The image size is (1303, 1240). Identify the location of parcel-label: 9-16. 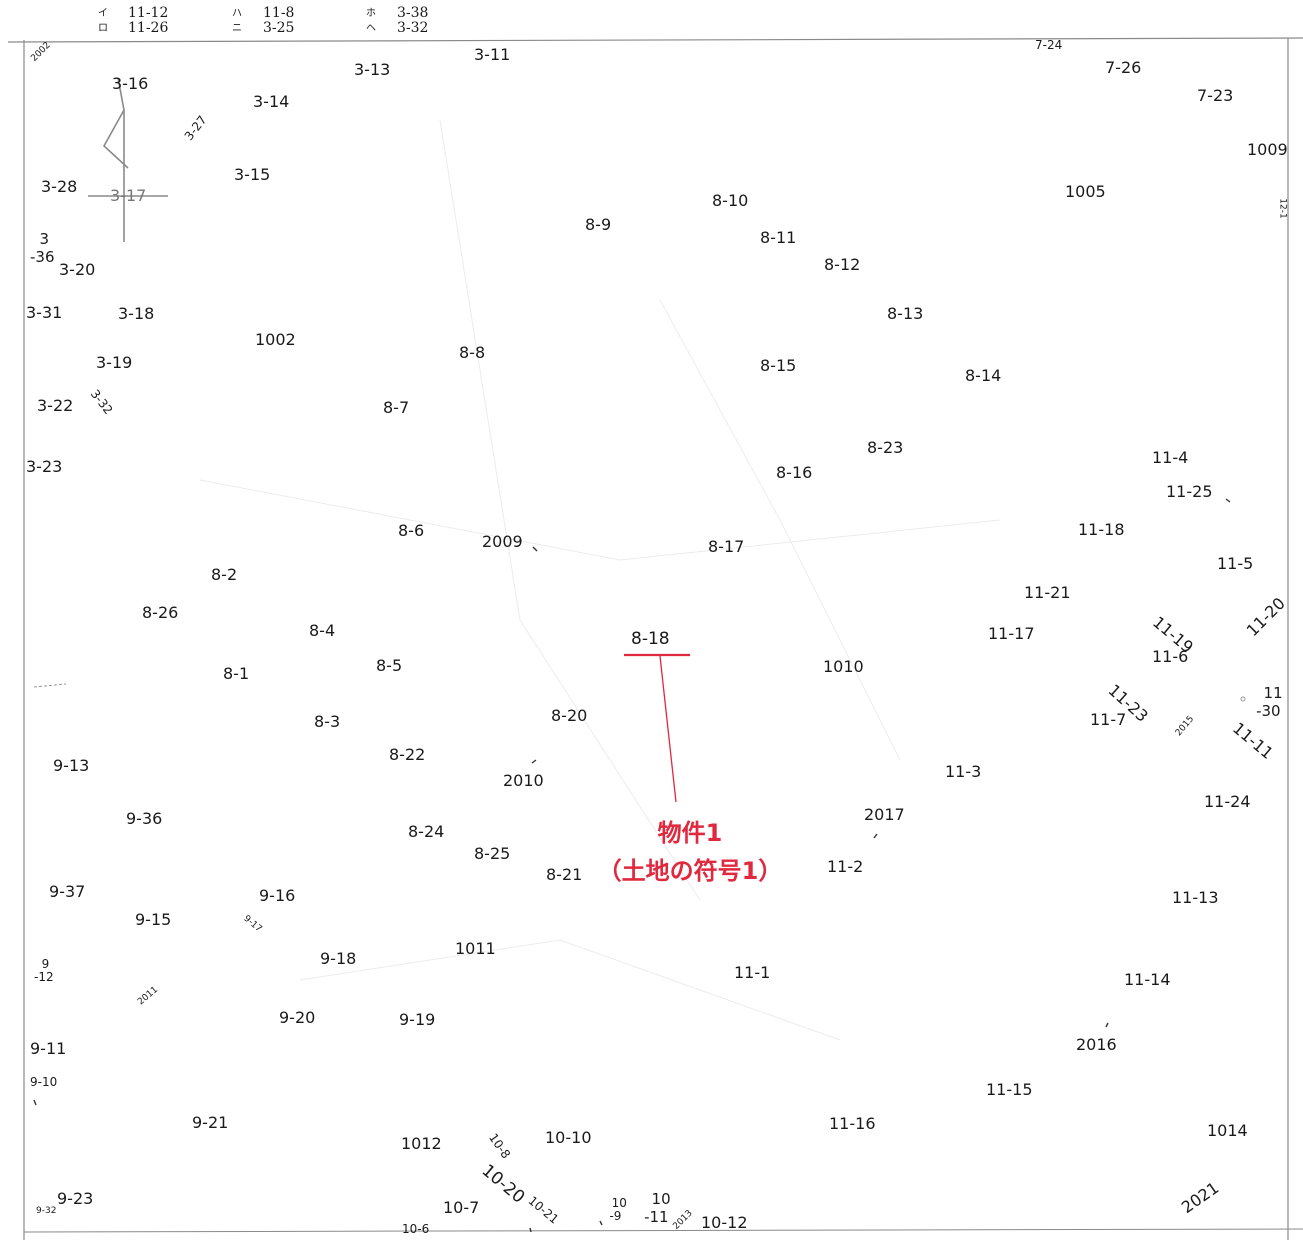
(277, 895).